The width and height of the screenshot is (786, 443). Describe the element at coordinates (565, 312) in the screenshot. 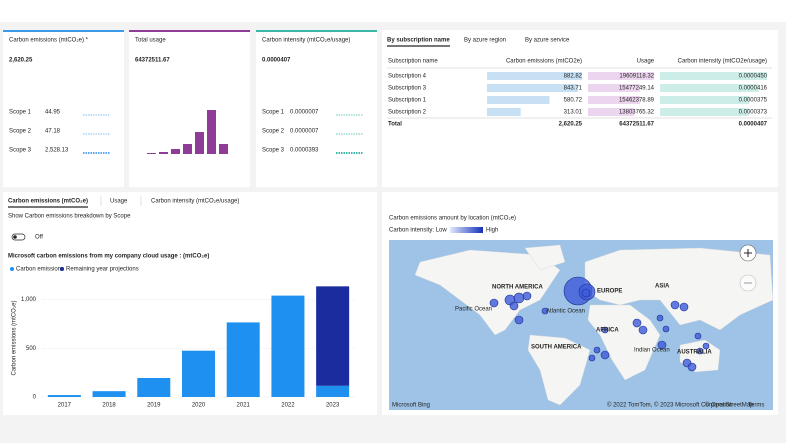

I see `region-label: Atlantic Ocean` at that location.